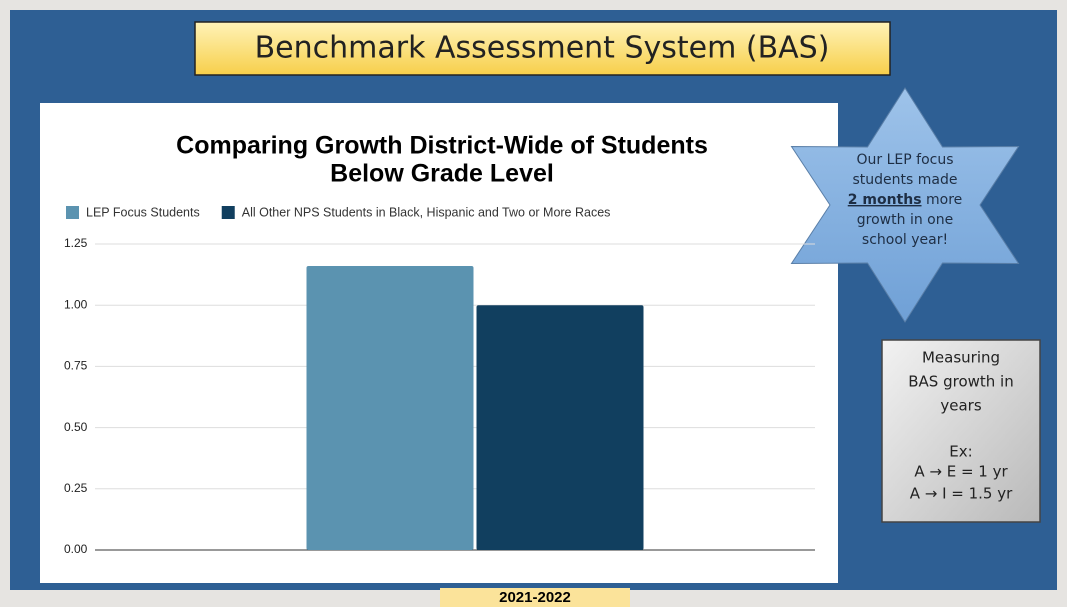  What do you see at coordinates (143, 212) in the screenshot?
I see `legend-label: LEP Focus Students` at bounding box center [143, 212].